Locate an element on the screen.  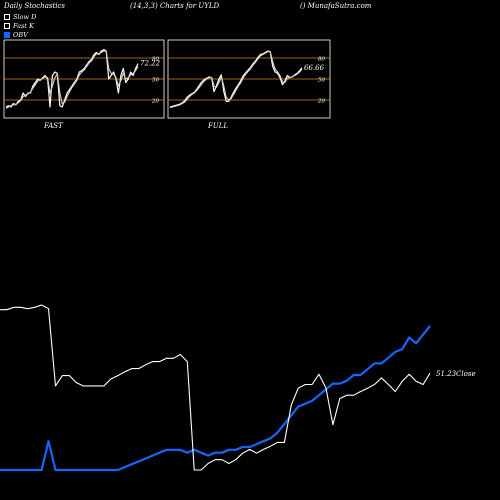
close-value-label: 51.23Close is located at coordinates (456, 374).